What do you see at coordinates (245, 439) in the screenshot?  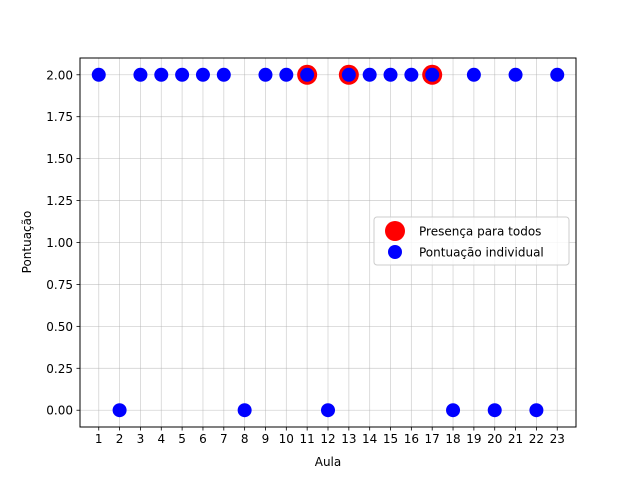 I see `x-tick-label: 8` at bounding box center [245, 439].